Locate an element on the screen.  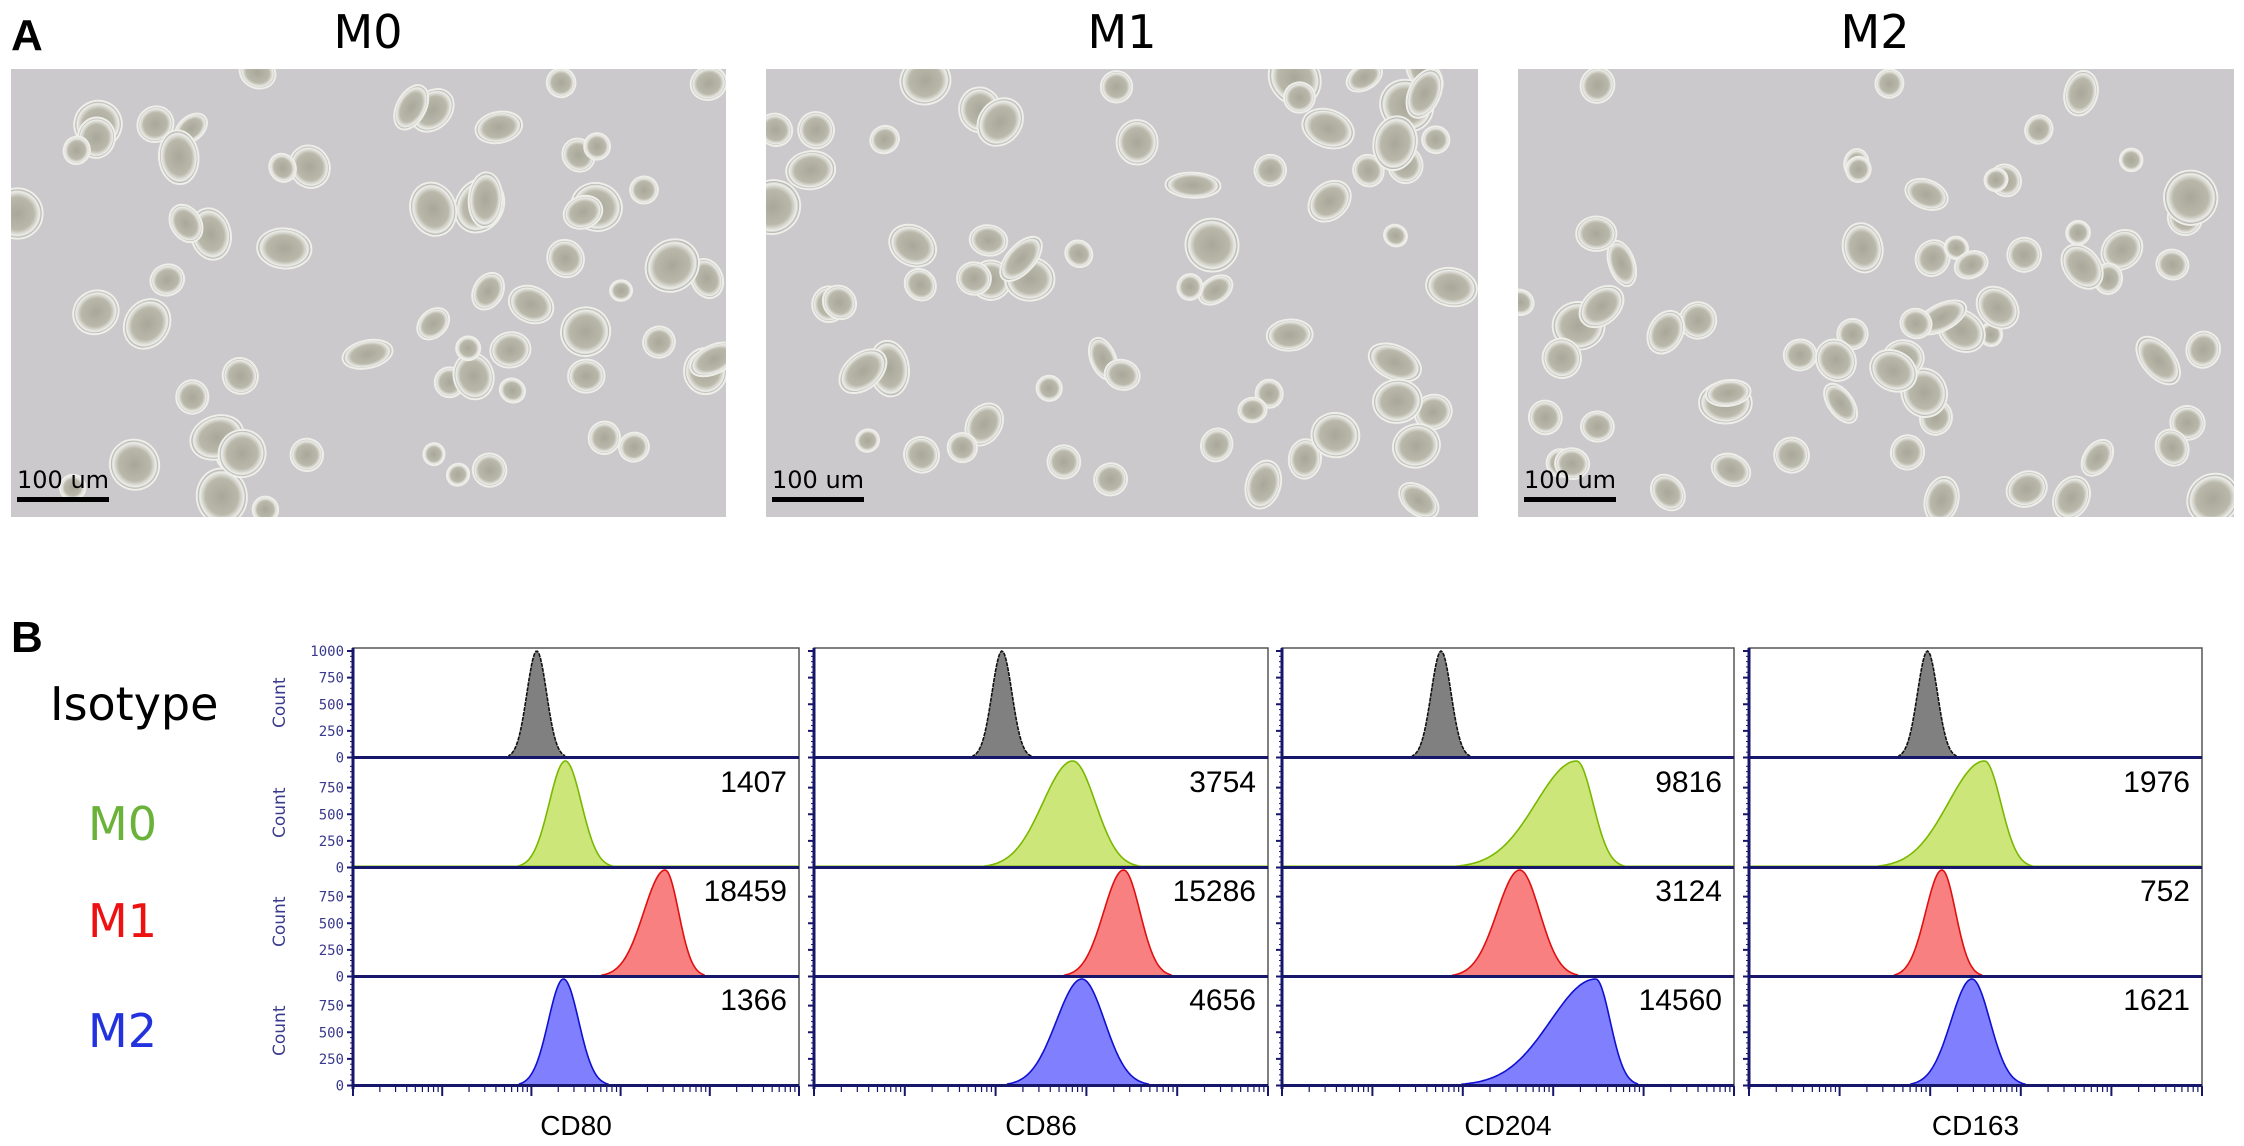
histogram-m0: 9816 is located at coordinates (1505, 814).